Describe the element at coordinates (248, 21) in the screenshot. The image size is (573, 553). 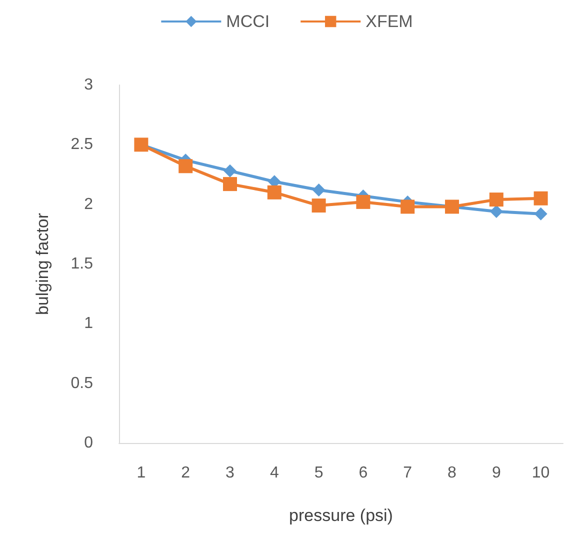
I see `legend-label: MCCI` at that location.